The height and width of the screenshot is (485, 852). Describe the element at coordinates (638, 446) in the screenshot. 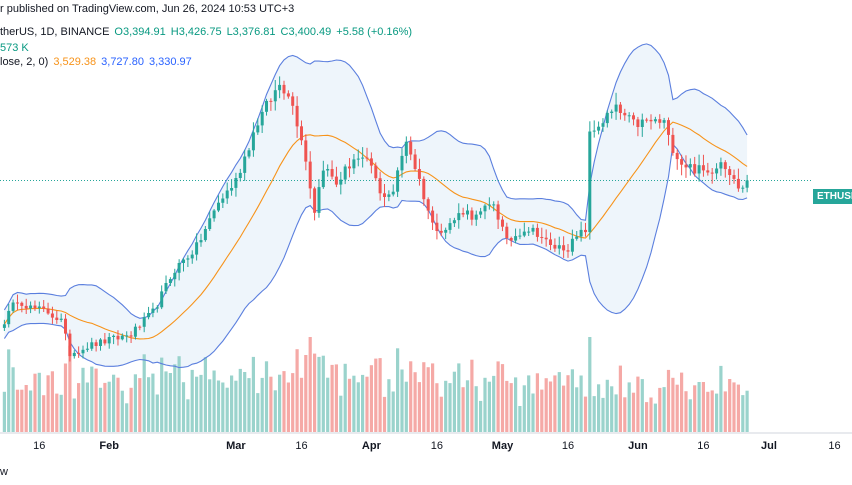

I see `x-tick-label: Jun` at that location.